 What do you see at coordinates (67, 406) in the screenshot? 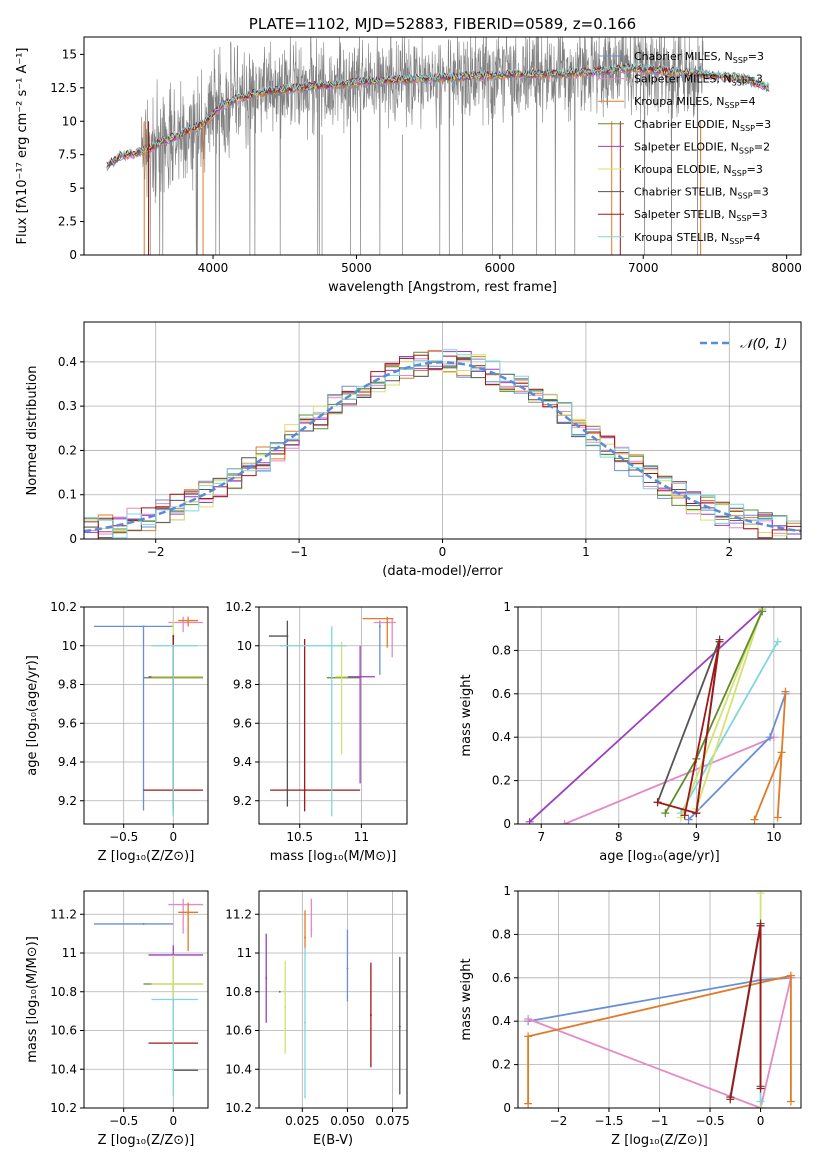
I see `y-tick-label: 0.3` at bounding box center [67, 406].